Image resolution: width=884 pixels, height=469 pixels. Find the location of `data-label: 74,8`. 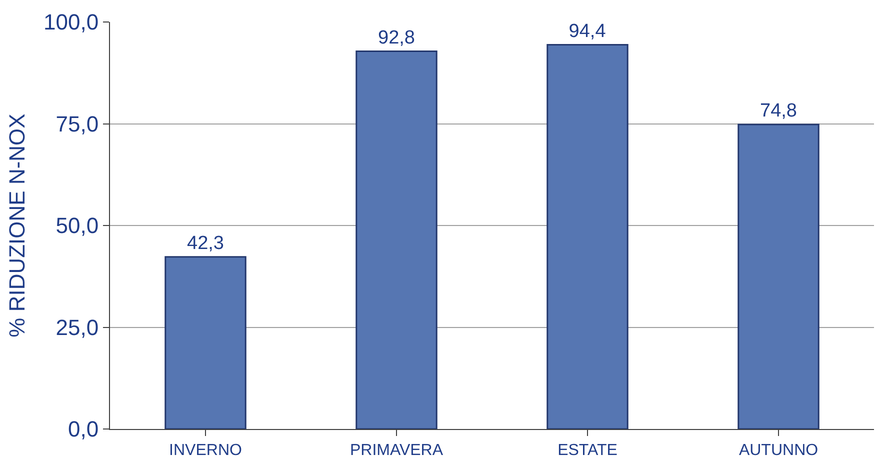

data-label: 74,8 is located at coordinates (778, 111).